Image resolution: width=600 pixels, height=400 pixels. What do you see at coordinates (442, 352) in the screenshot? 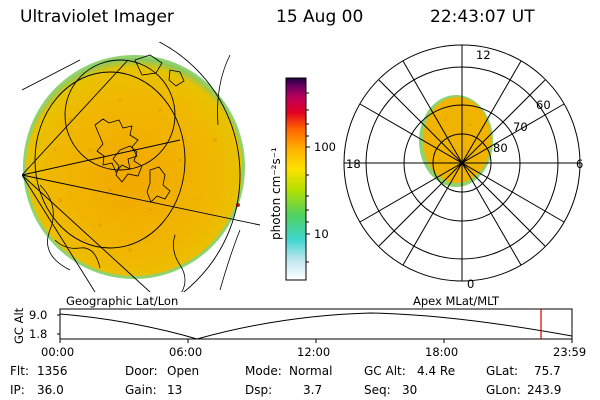
I see `alt-xtick-1800: 18:00` at bounding box center [442, 352].